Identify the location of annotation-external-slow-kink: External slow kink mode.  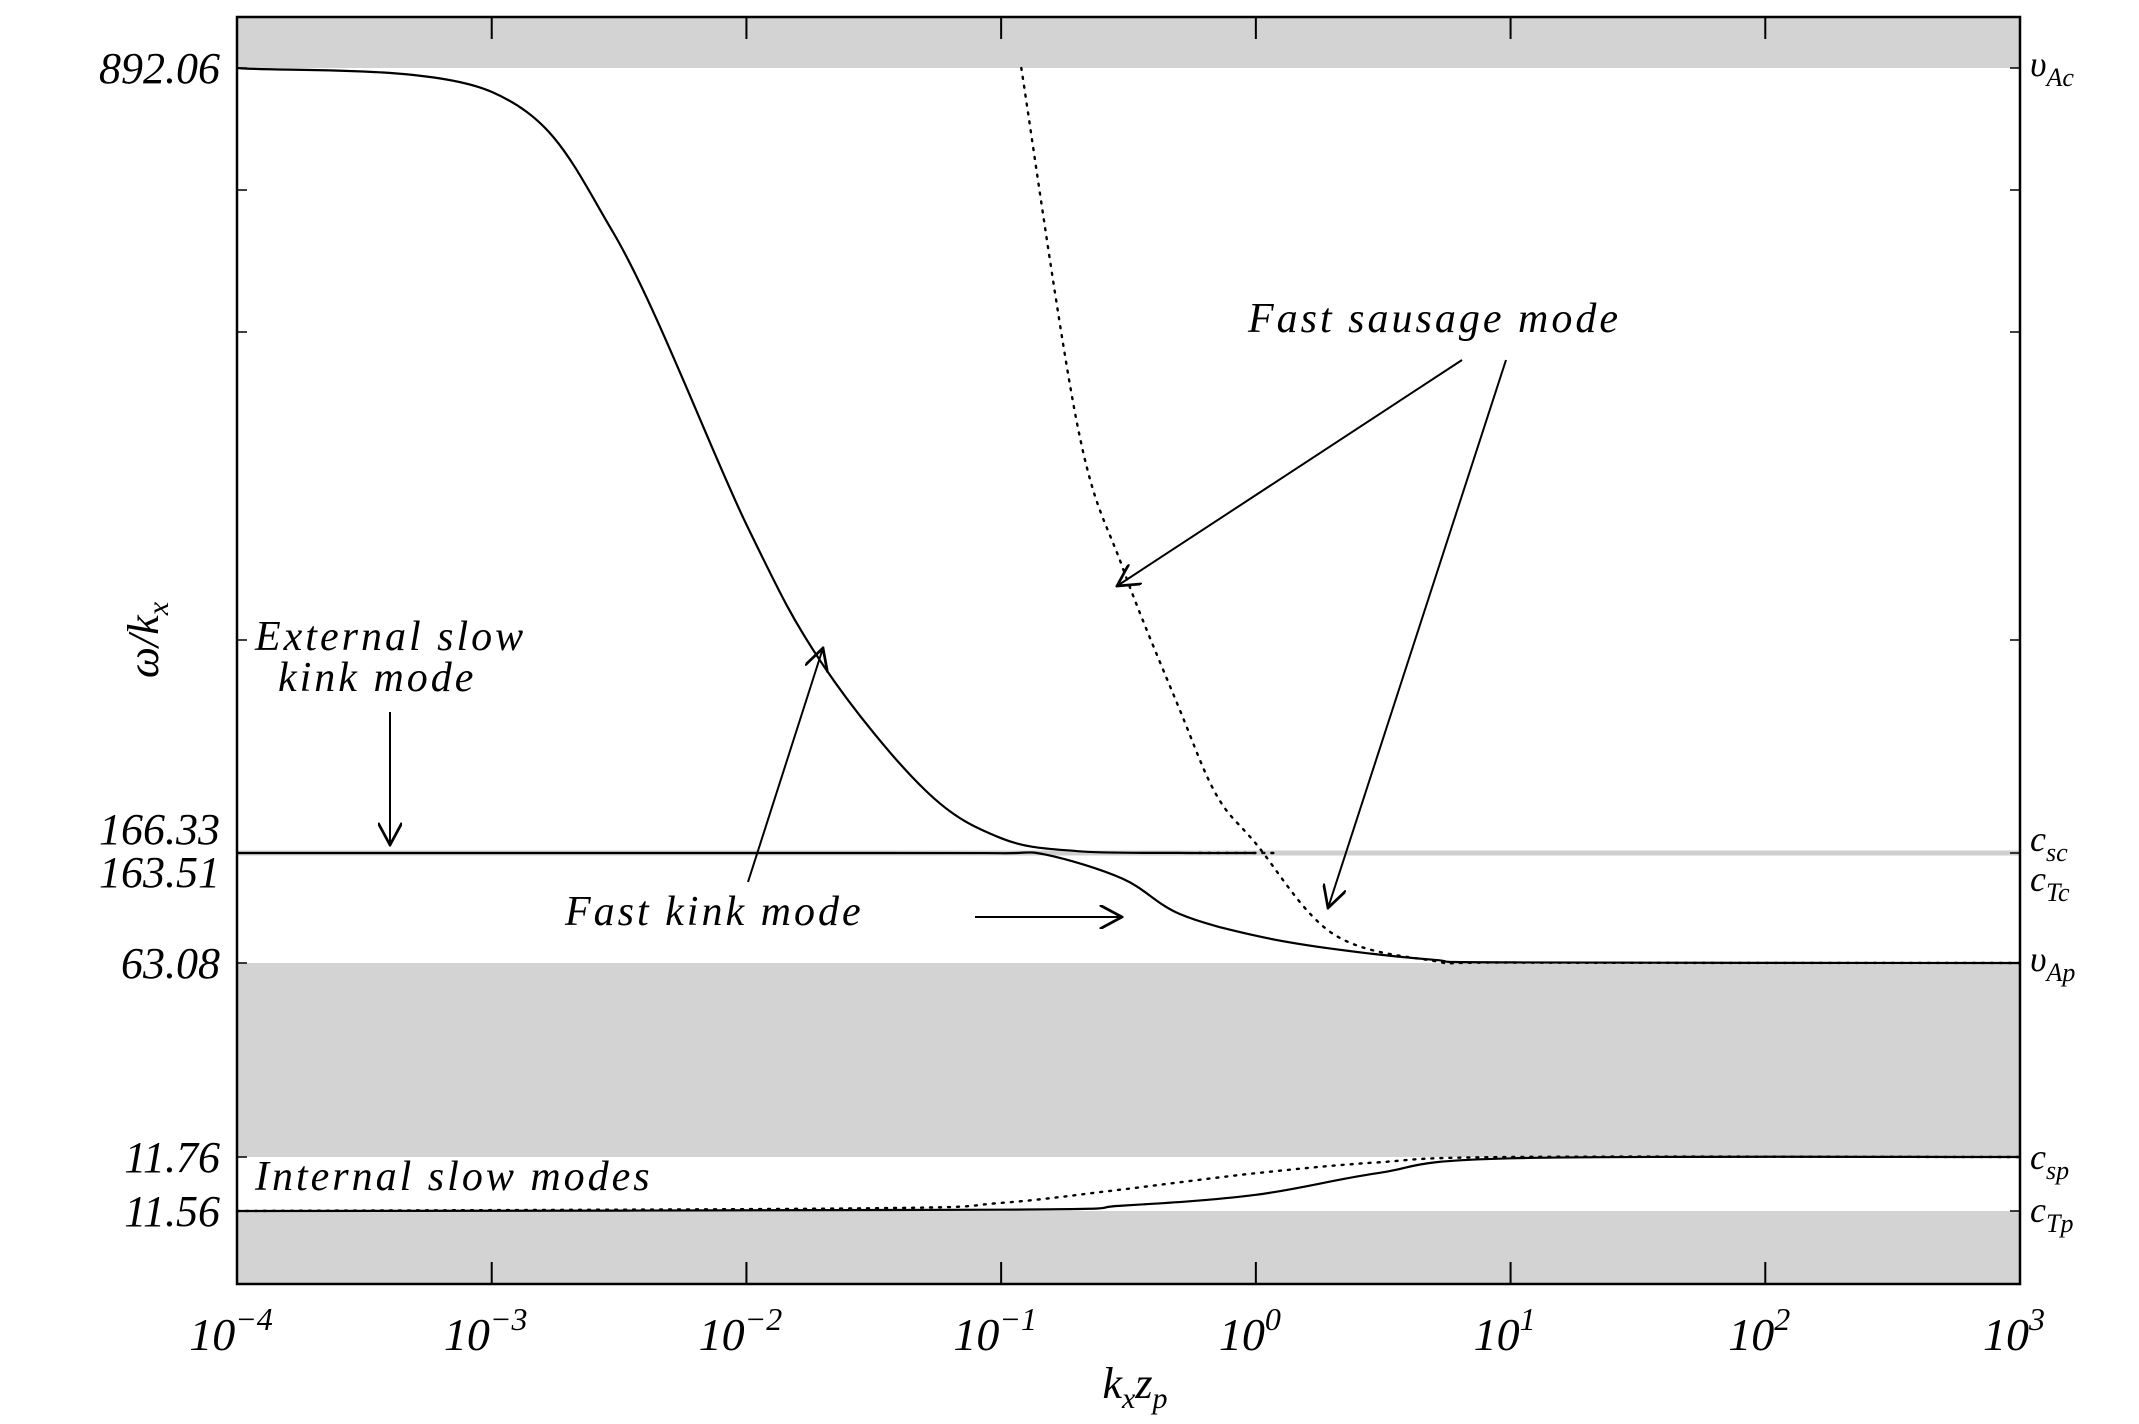
(397, 657).